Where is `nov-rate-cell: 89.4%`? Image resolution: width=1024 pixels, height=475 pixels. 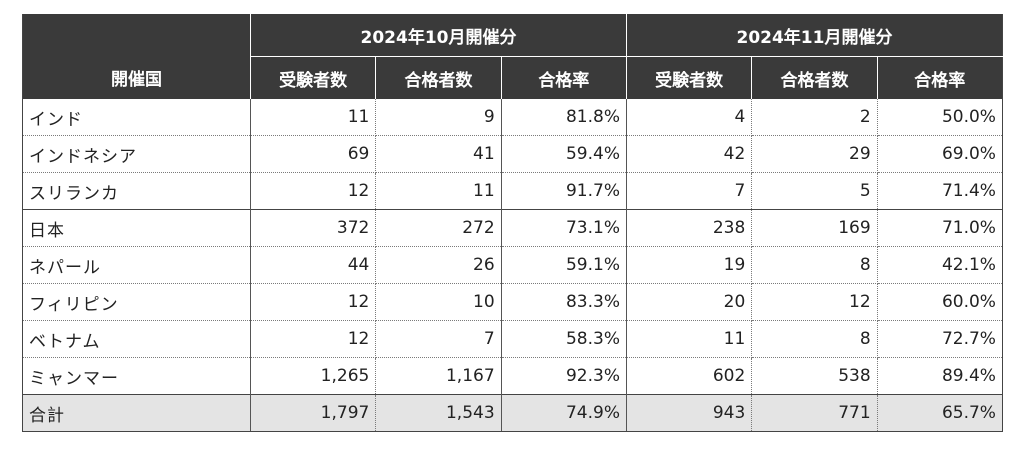
nov-rate-cell: 89.4% is located at coordinates (940, 376).